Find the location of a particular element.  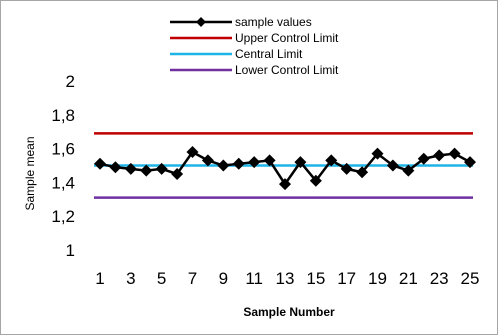

x-tick-label: 11 is located at coordinates (254, 278).